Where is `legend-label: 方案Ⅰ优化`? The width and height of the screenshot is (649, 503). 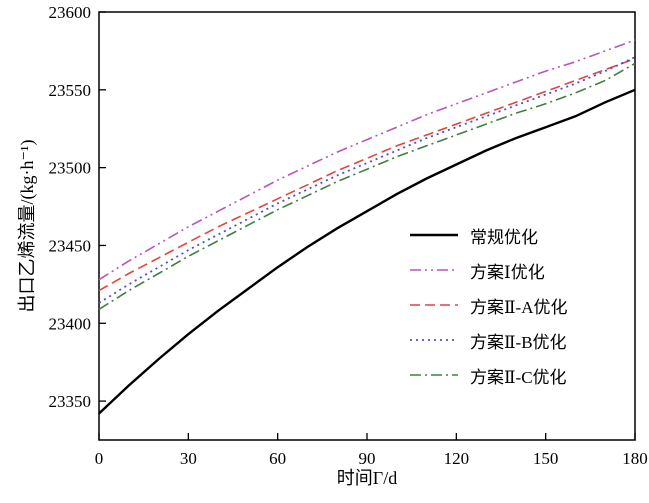
legend-label: 方案Ⅰ优化 is located at coordinates (507, 272).